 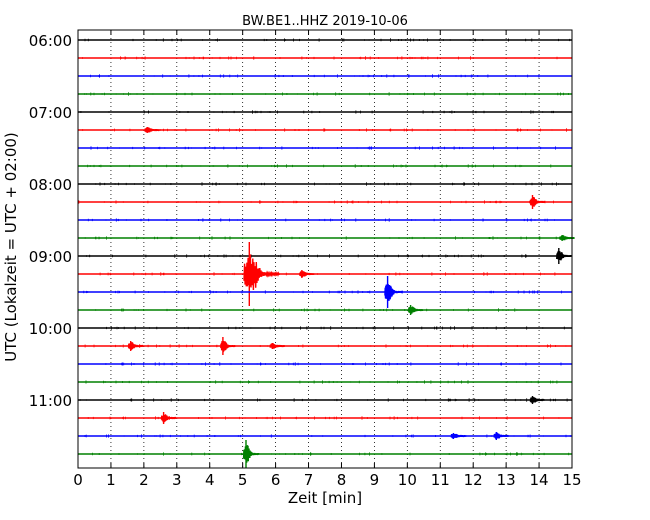 What do you see at coordinates (50, 113) in the screenshot?
I see `y-tick-label: 07:00` at bounding box center [50, 113].